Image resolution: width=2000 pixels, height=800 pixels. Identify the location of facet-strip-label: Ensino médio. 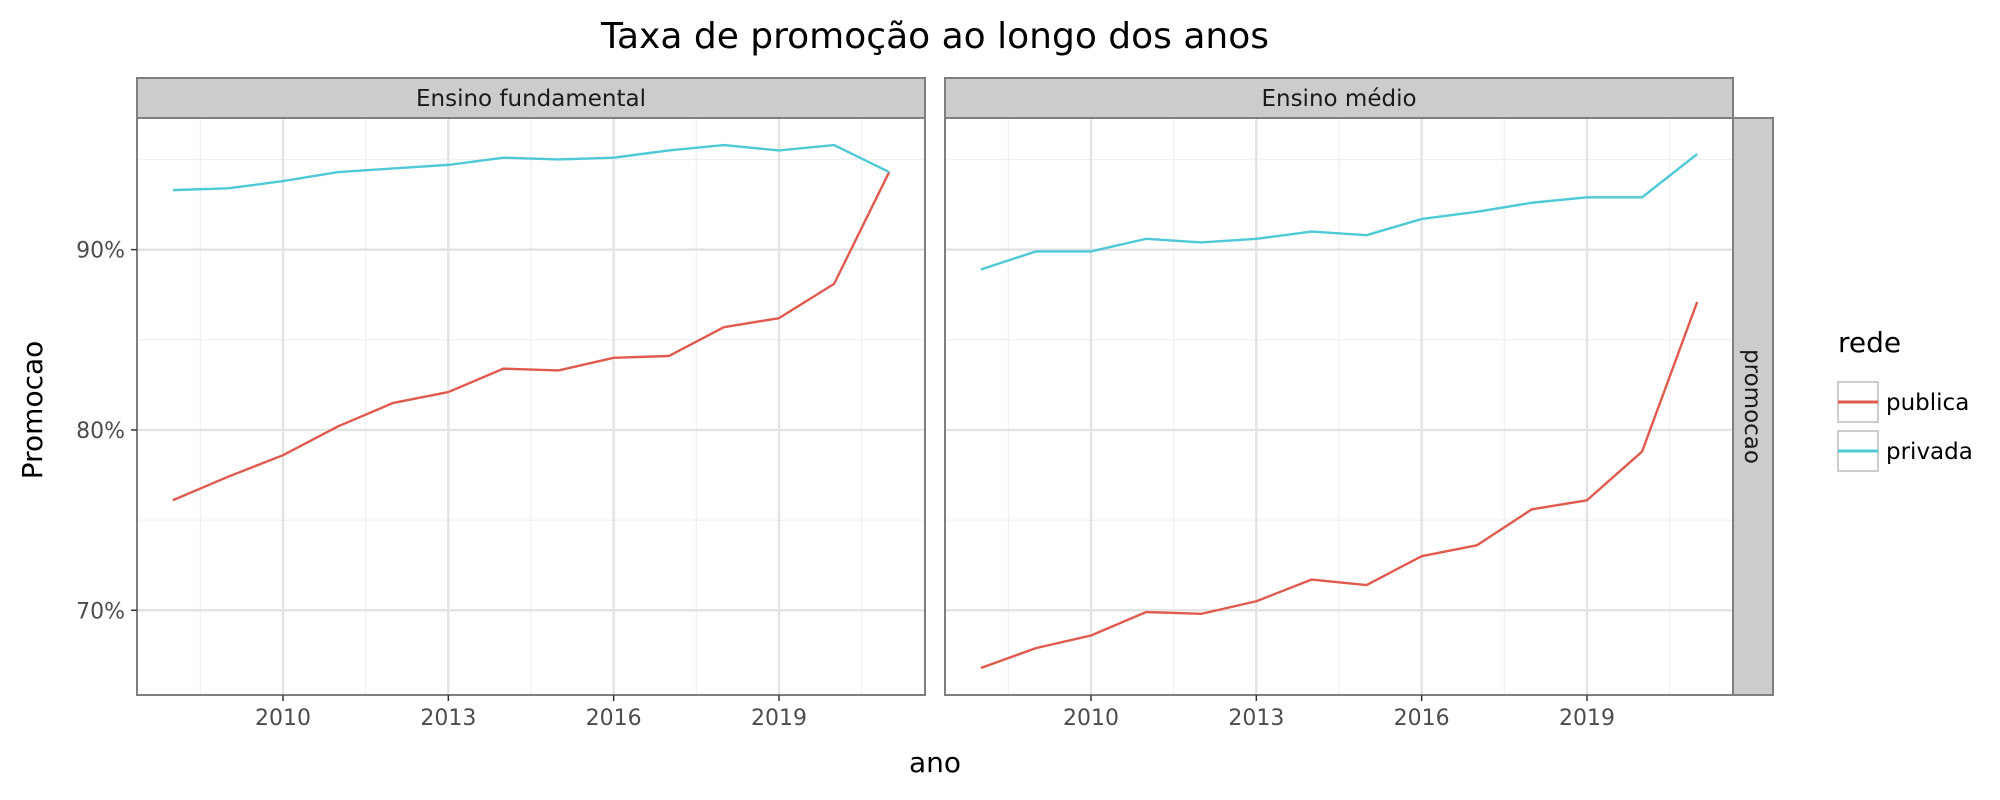
(1338, 99).